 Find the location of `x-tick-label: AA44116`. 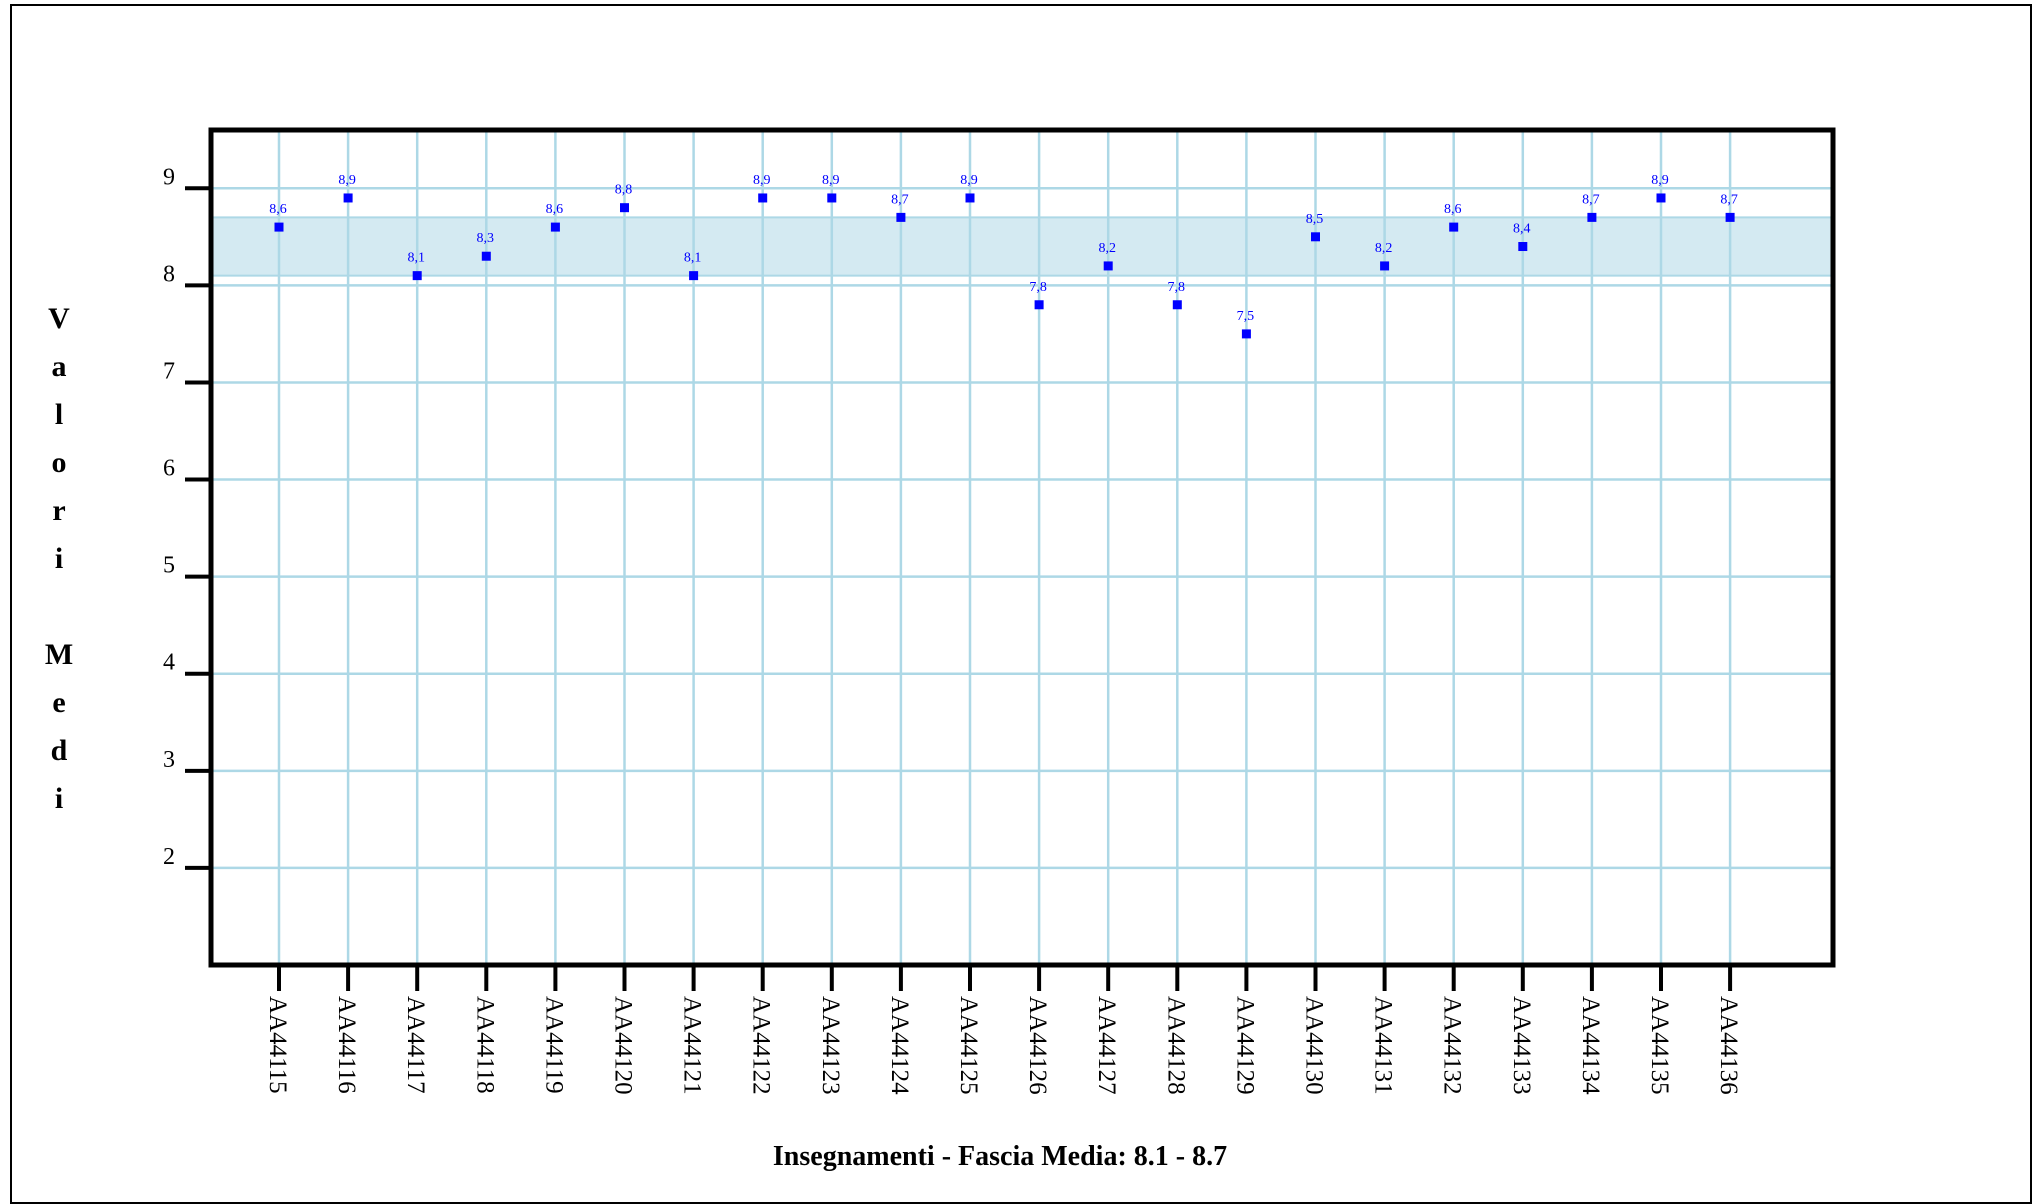

x-tick-label: AA44116 is located at coordinates (346, 1045).